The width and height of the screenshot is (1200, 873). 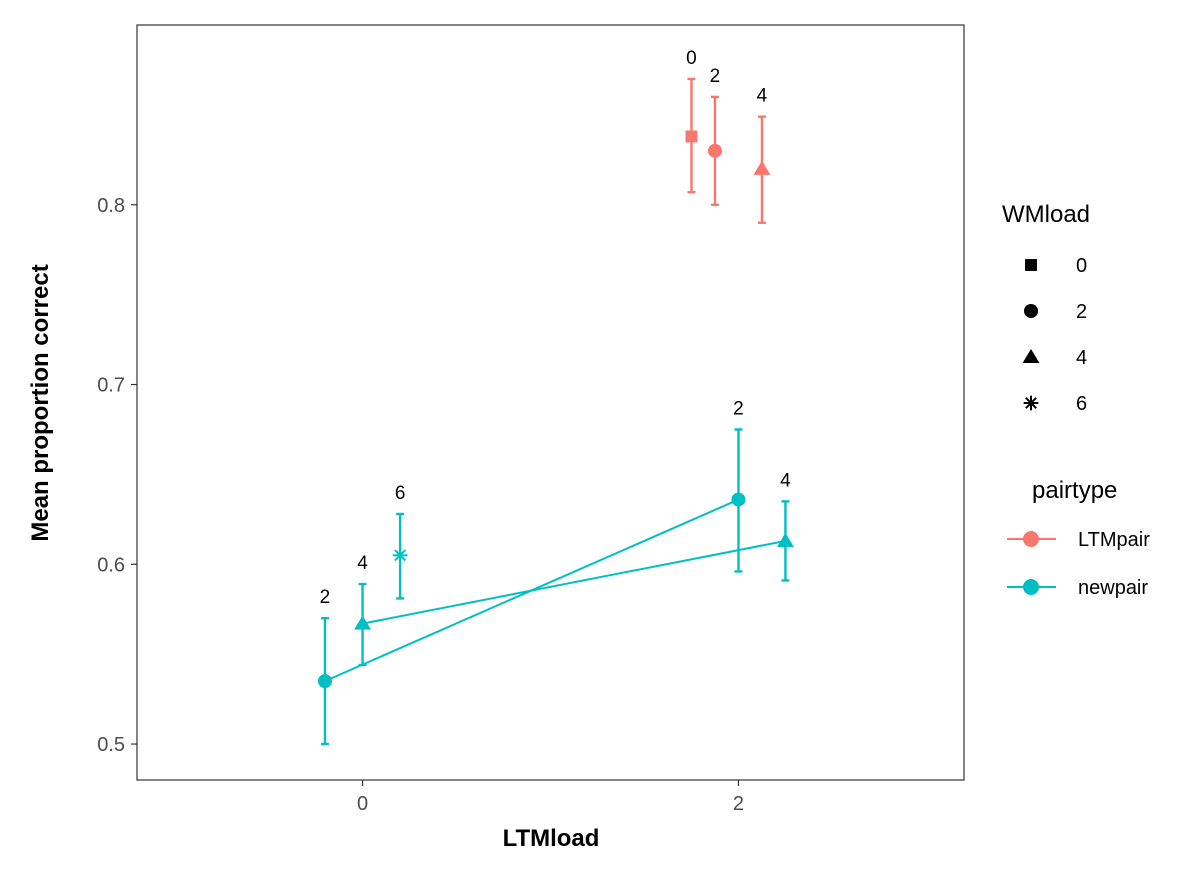 What do you see at coordinates (1031, 356) in the screenshot?
I see `legend-key-triangle-icon` at bounding box center [1031, 356].